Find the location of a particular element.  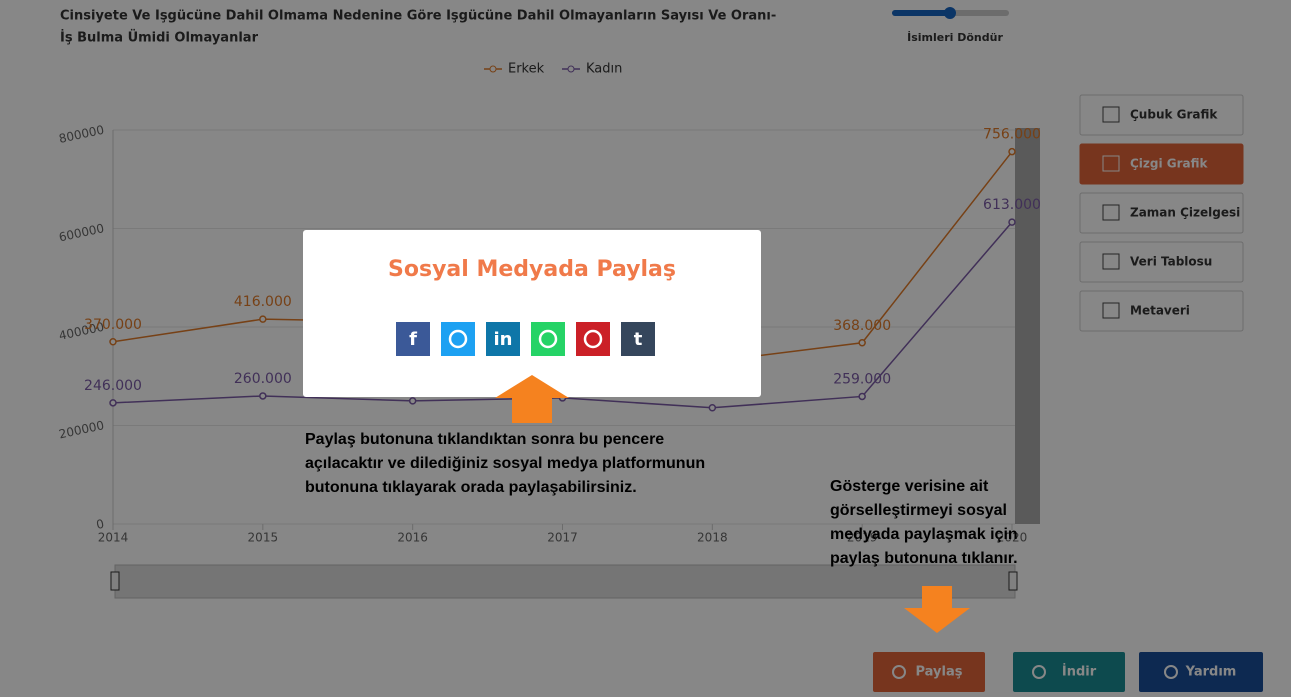

y-tick-label: 0 is located at coordinates (100, 524).